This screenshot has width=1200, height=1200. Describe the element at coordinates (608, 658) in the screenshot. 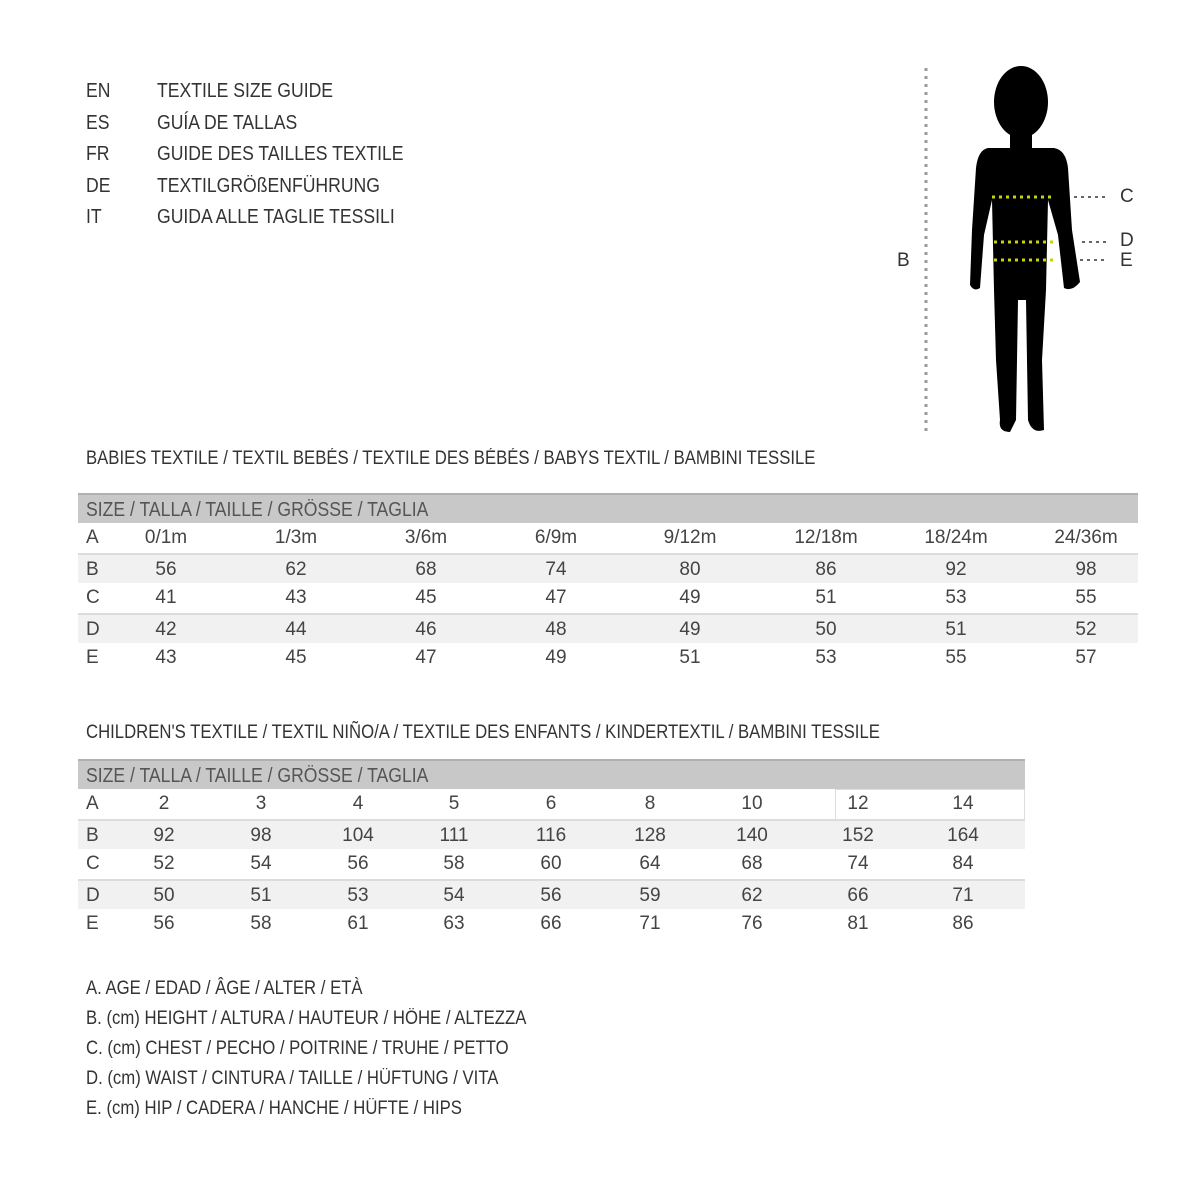

I see `table-row: E 43 45 47 49 51 53 55 57` at that location.